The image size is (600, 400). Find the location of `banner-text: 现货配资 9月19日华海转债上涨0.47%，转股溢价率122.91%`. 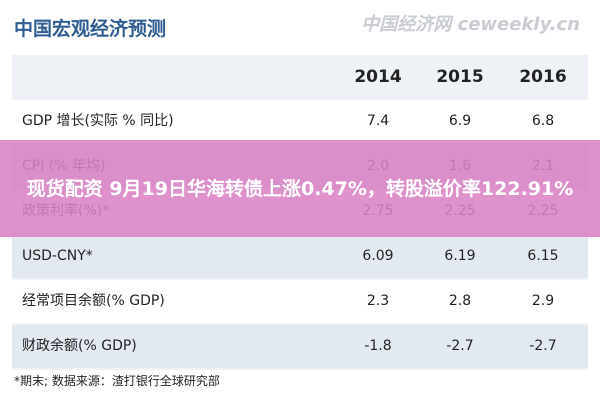

banner-text: 现货配资 9月19日华海转债上涨0.47%，转股溢价率122.91% is located at coordinates (300, 188).